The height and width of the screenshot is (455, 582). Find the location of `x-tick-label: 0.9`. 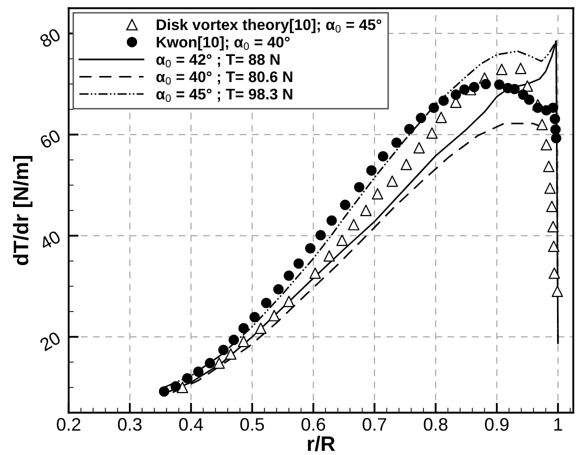

x-tick-label: 0.9 is located at coordinates (496, 424).